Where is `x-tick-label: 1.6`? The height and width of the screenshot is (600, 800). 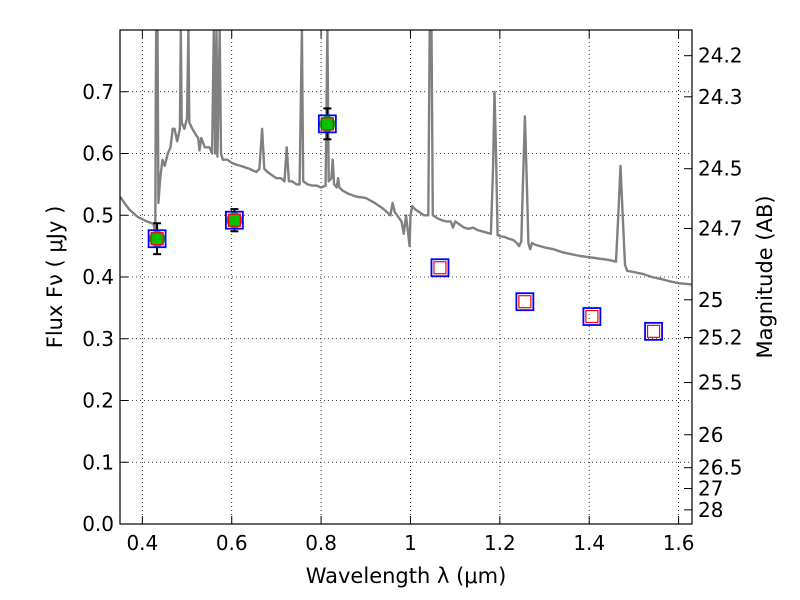
x-tick-label: 1.6 is located at coordinates (679, 543).